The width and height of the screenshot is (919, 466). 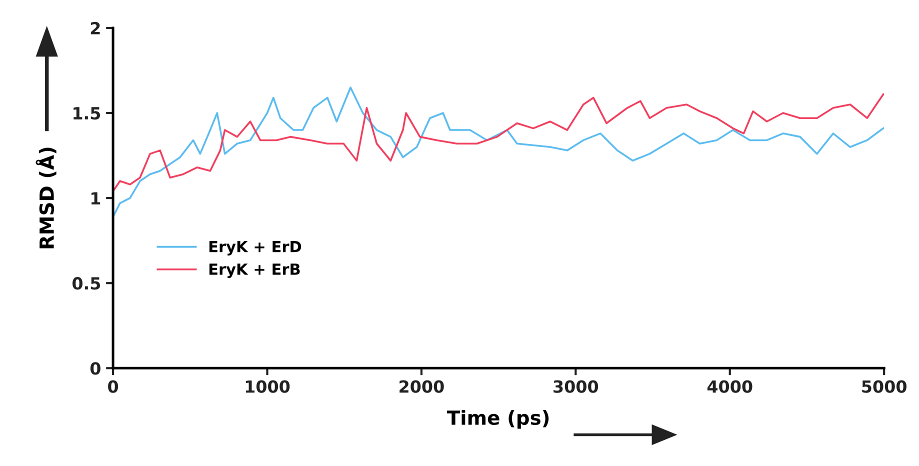 What do you see at coordinates (113, 386) in the screenshot?
I see `x-tick-label: 0` at bounding box center [113, 386].